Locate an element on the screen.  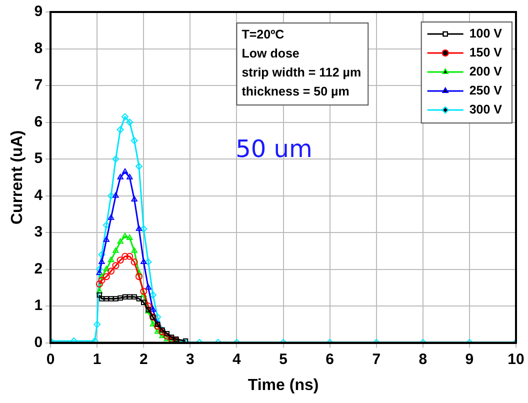
y-axis-title: Current (uA) is located at coordinates (17, 177).